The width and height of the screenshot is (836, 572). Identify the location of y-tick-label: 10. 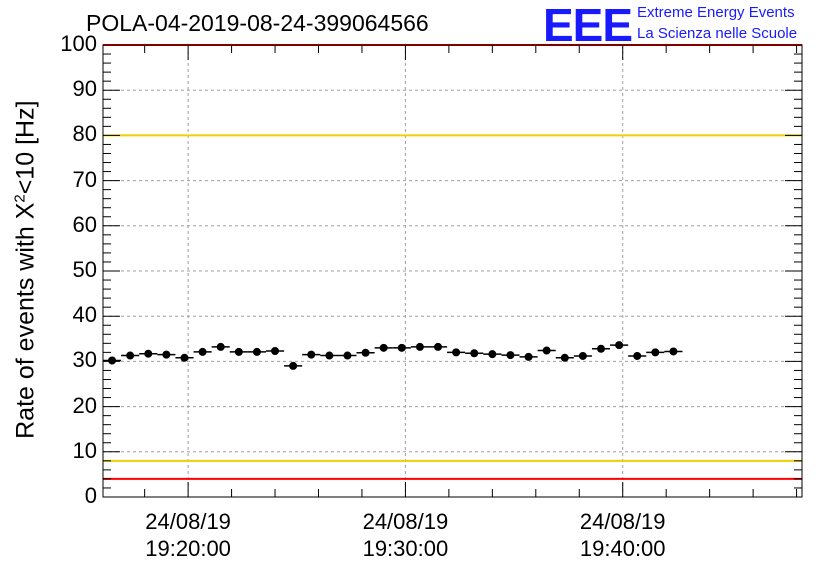
(84, 450).